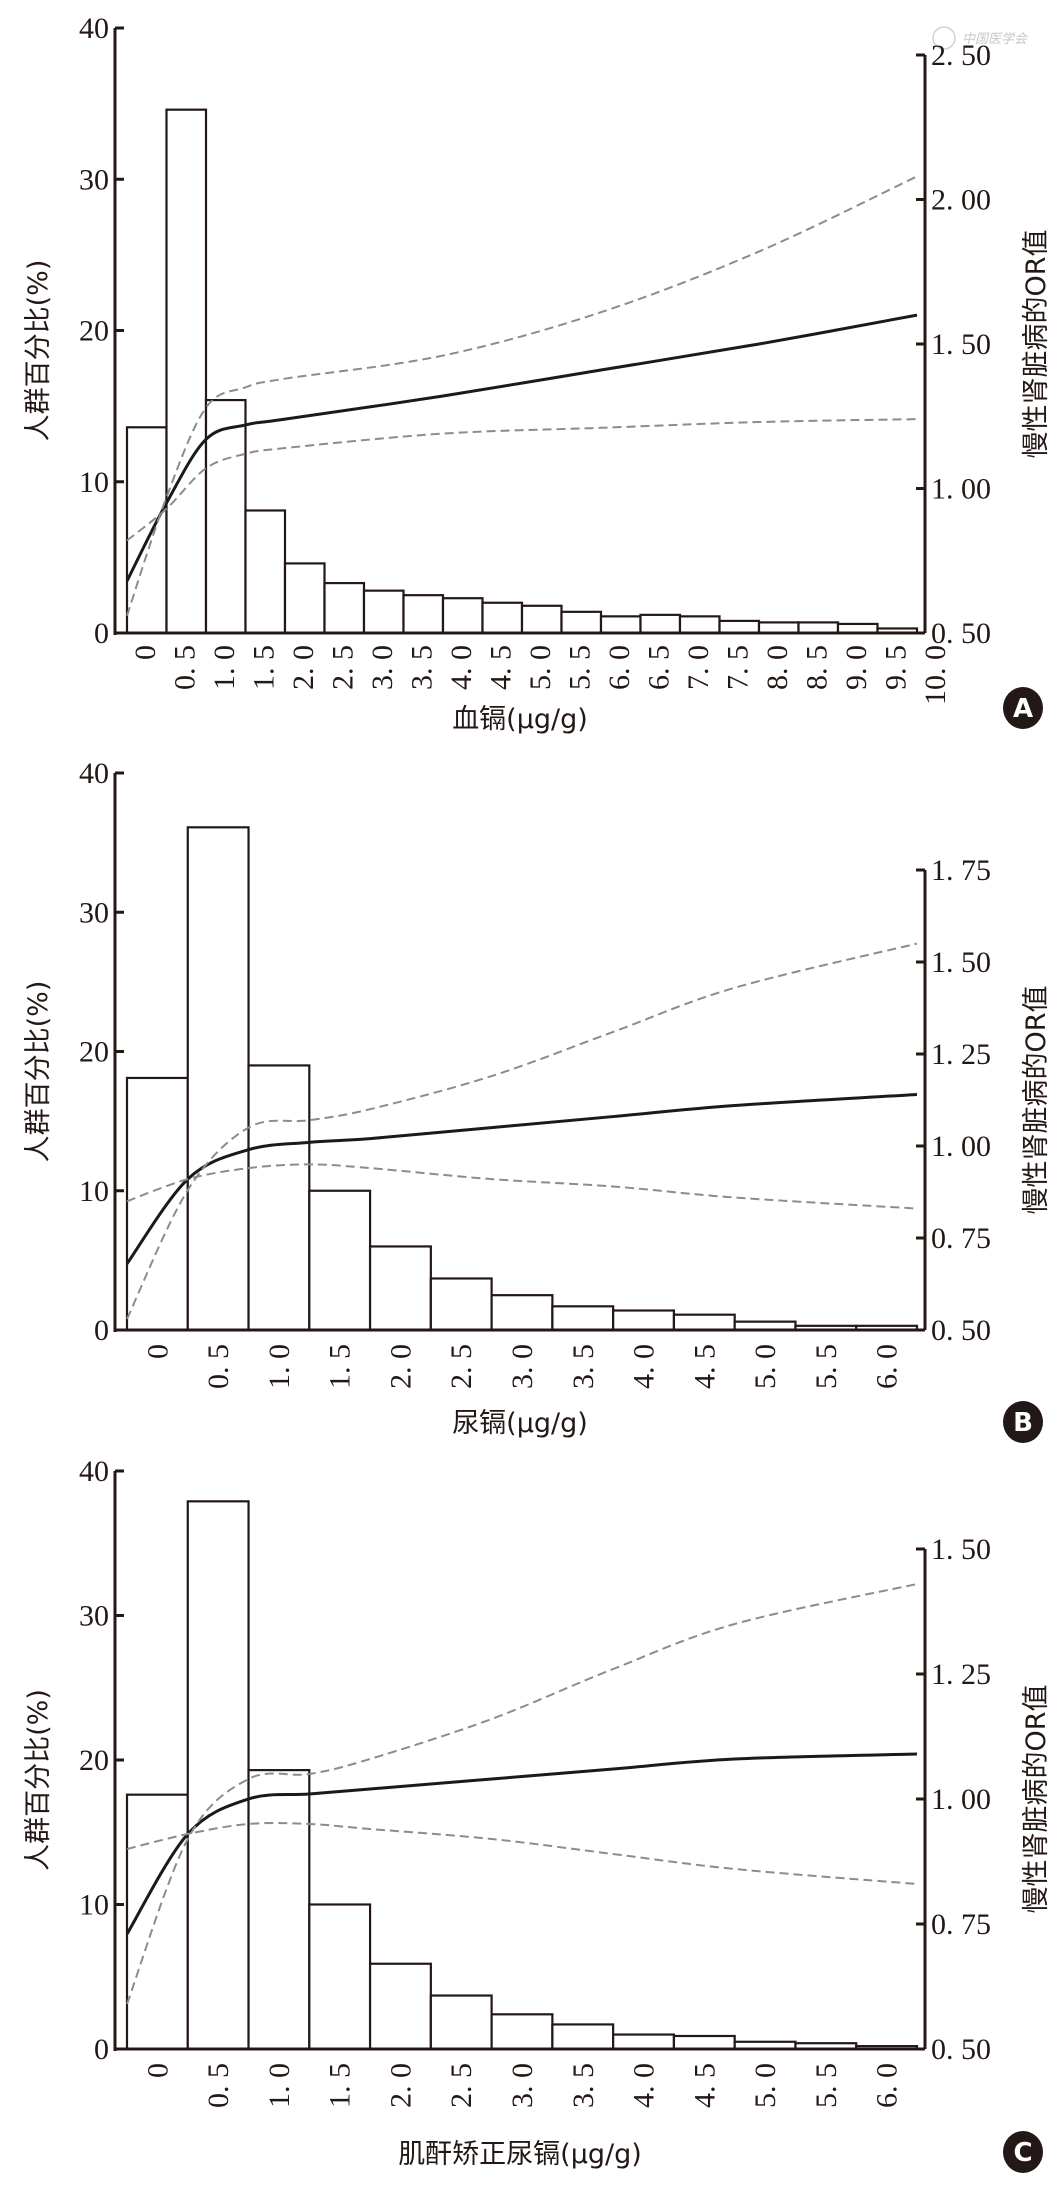 This screenshot has height=2200, width=1061. Describe the element at coordinates (961, 55) in the screenshot. I see `right-y-tick-label: 2. 50` at that location.